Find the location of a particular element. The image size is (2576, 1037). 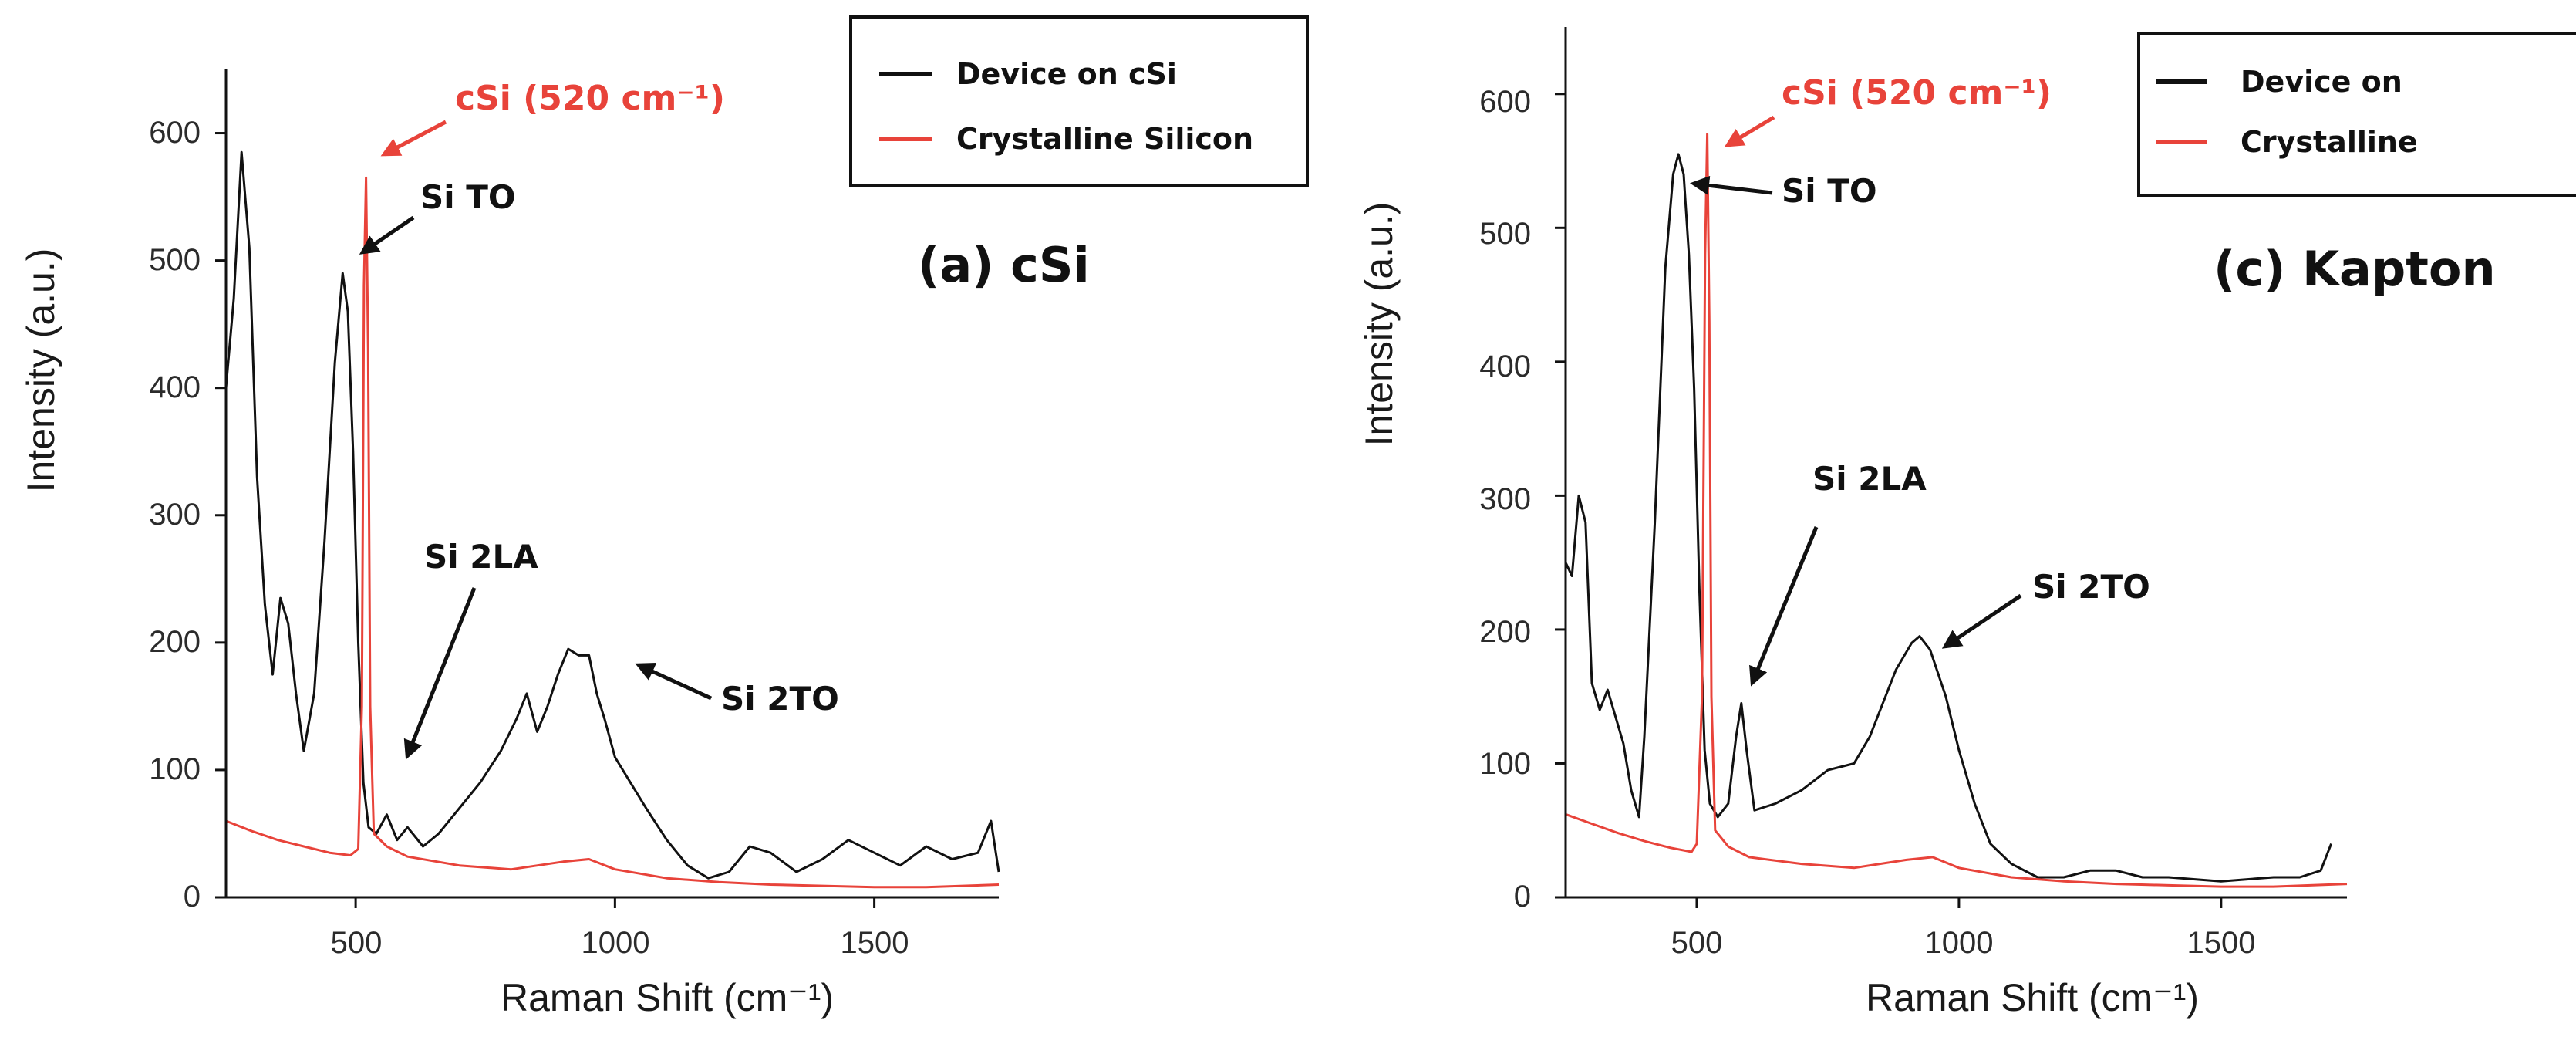

panel-c-ytick-label: 200 is located at coordinates (1505, 632).